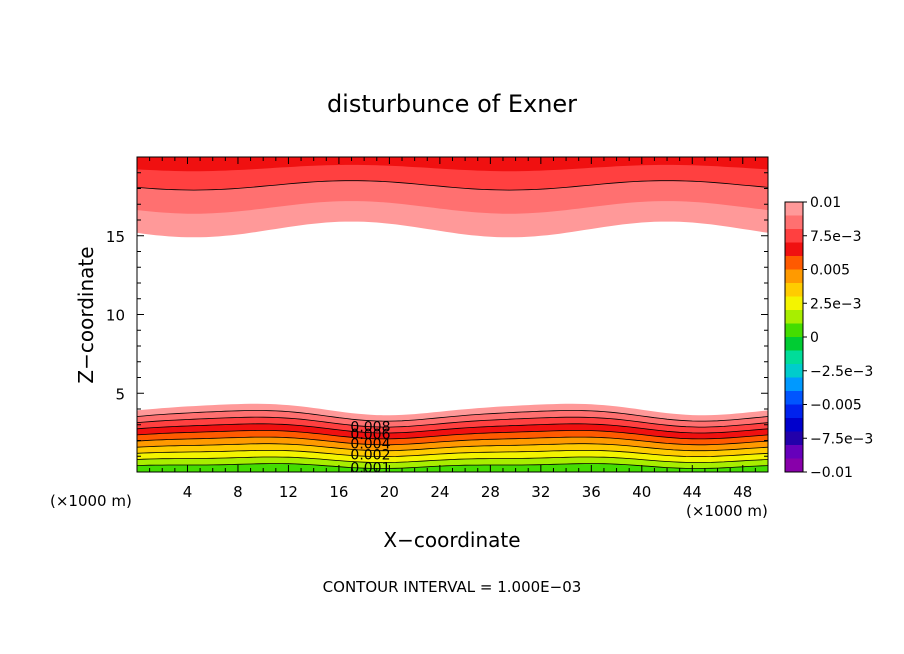 The image size is (904, 654). Describe the element at coordinates (831, 473) in the screenshot. I see `colorbar-tick-label: −0.01` at that location.